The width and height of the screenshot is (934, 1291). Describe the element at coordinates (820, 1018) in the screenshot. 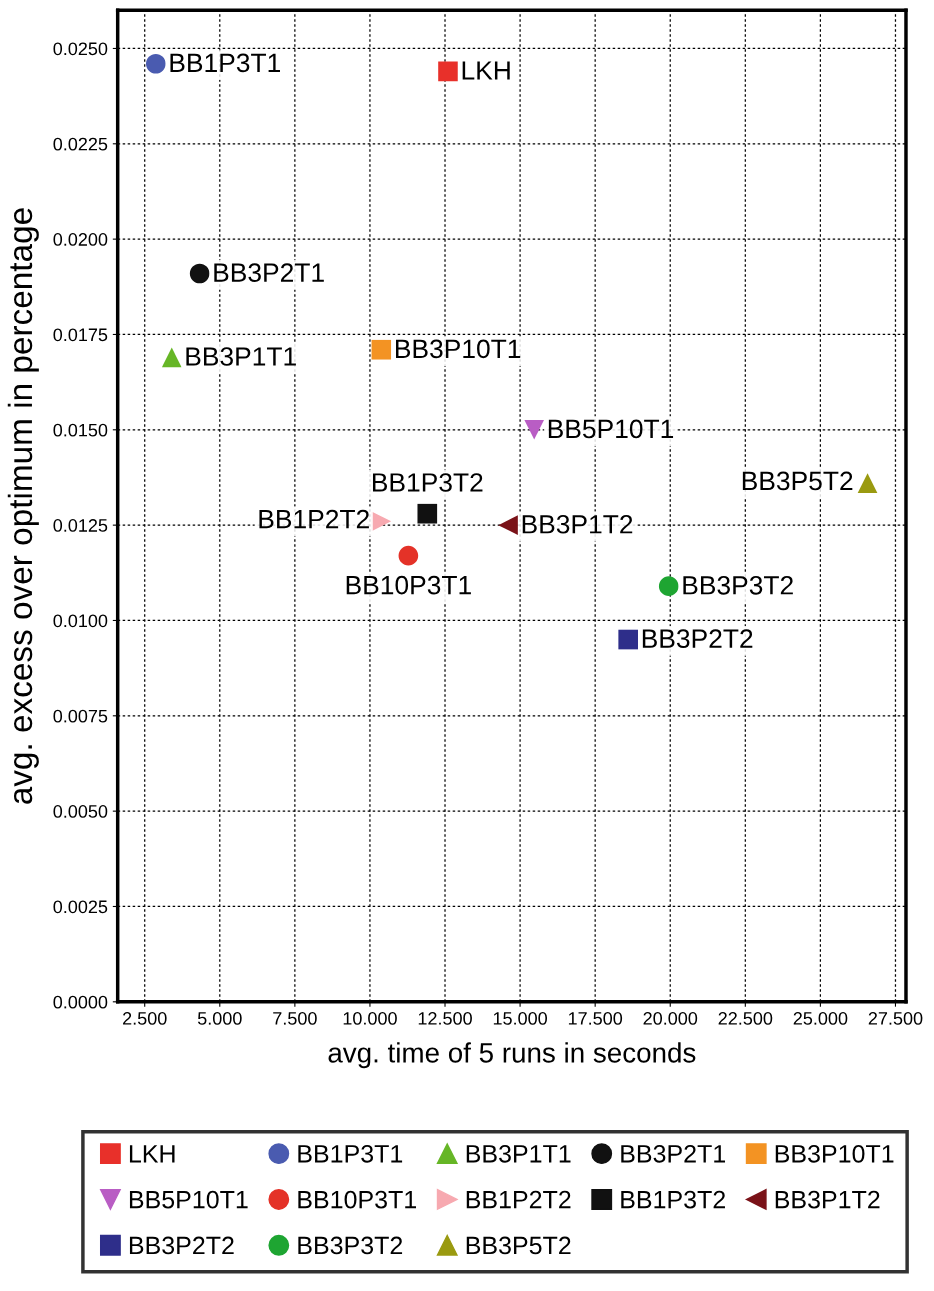

I see `x-tick-label: 25.000` at that location.